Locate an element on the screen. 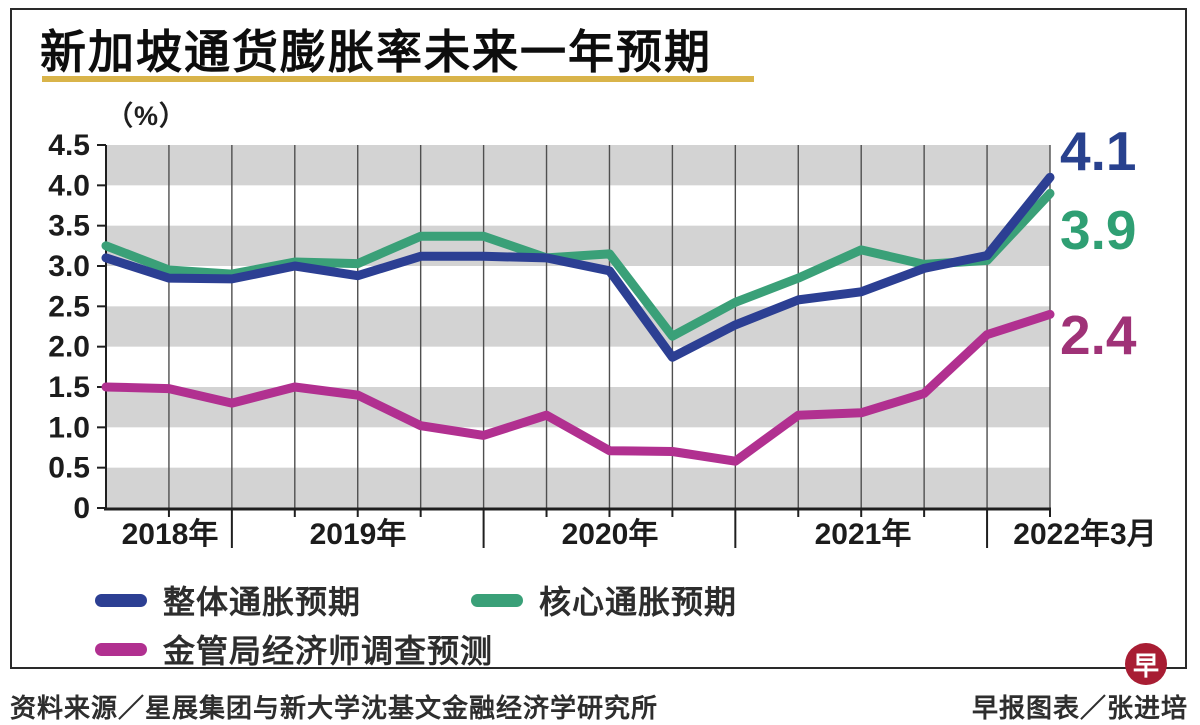 The image size is (1200, 725). x-axis-label: 2022年3月 is located at coordinates (1084, 534).